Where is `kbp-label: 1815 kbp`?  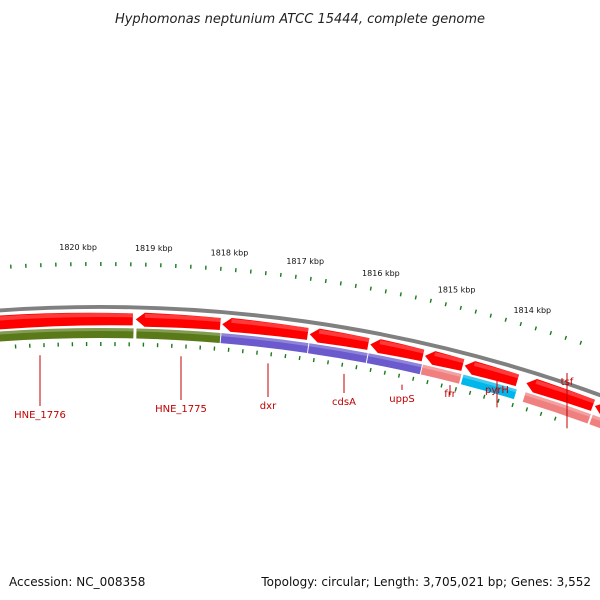
kbp-label: 1815 kbp is located at coordinates (457, 289).